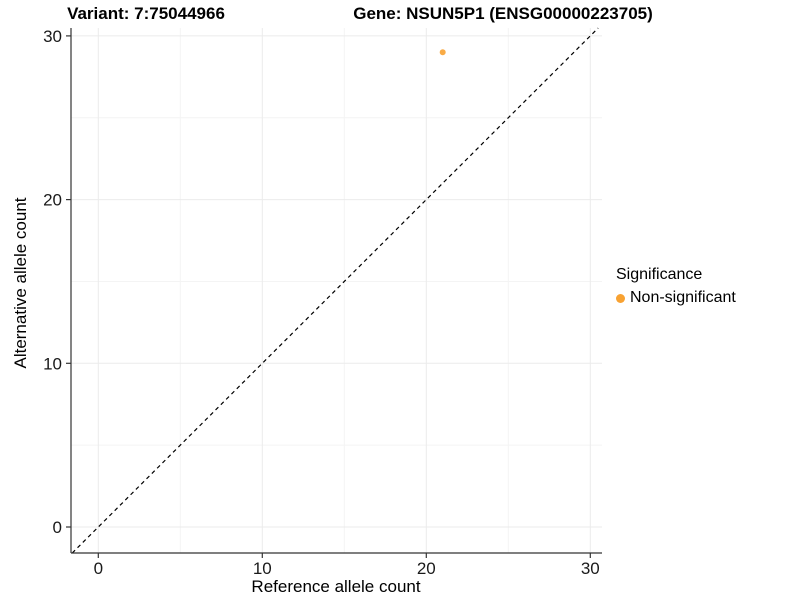  What do you see at coordinates (590, 568) in the screenshot?
I see `x-tick-label: 30` at bounding box center [590, 568].